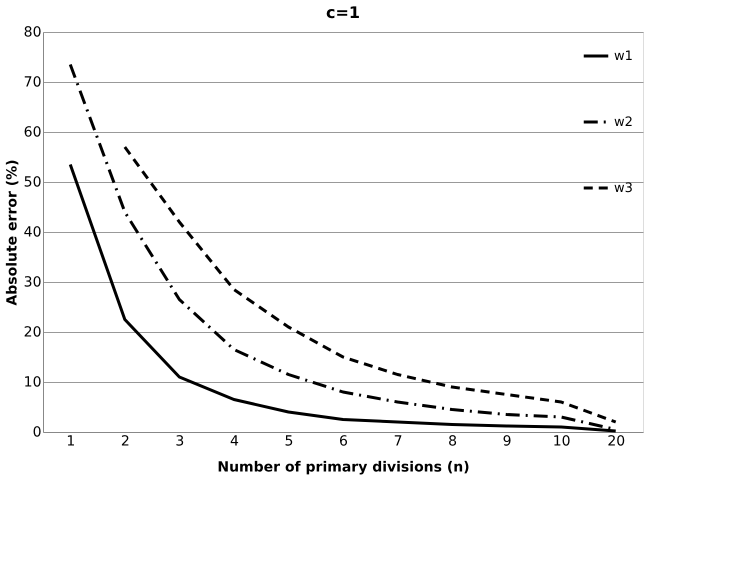 The image size is (745, 587). I want to click on y-tick-label: 60, so click(33, 132).